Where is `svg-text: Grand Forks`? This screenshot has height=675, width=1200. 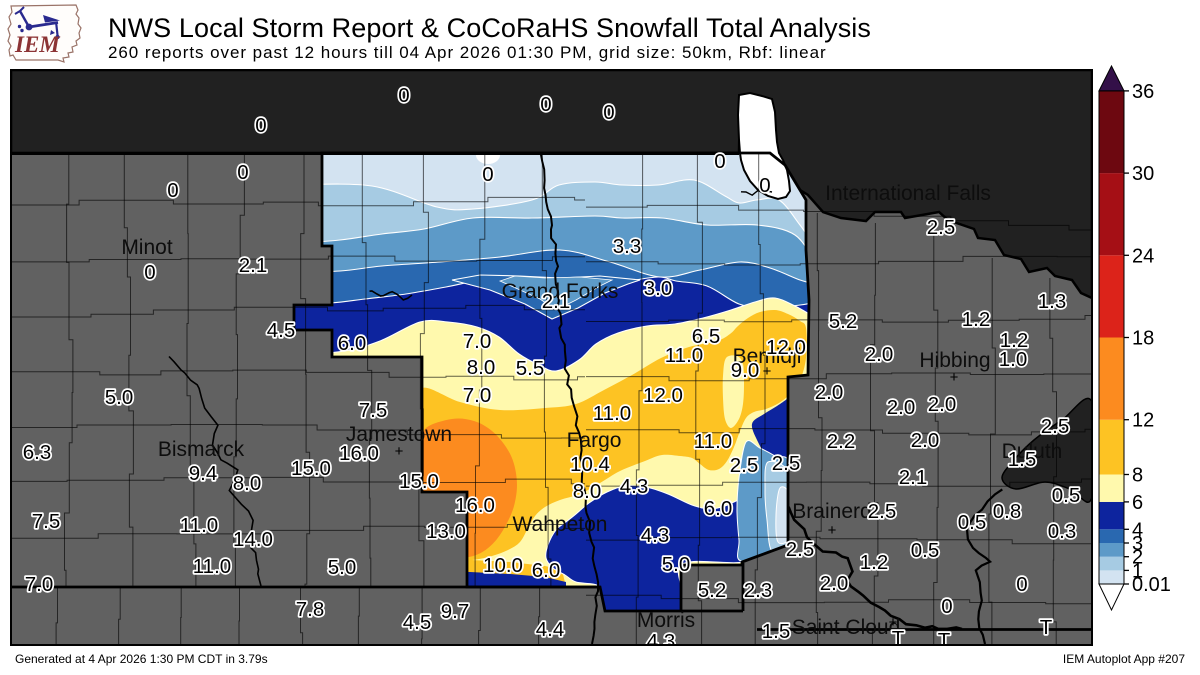 svg-text: Grand Forks is located at coordinates (560, 291).